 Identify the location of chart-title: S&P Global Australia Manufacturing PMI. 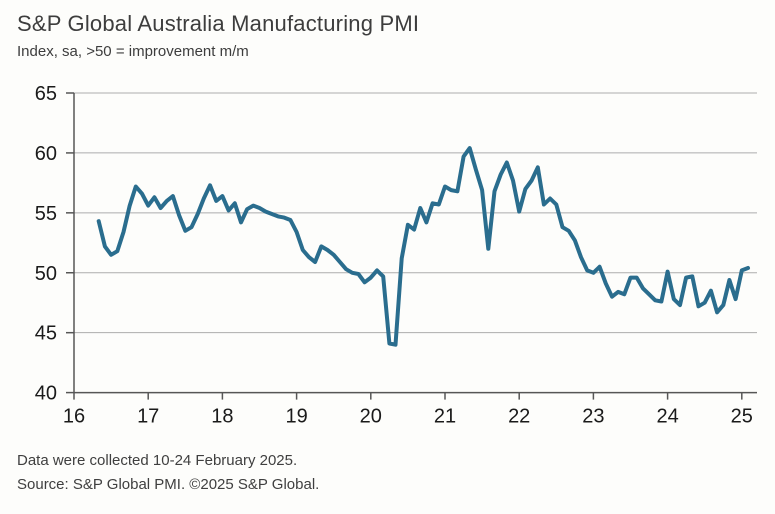
(218, 23).